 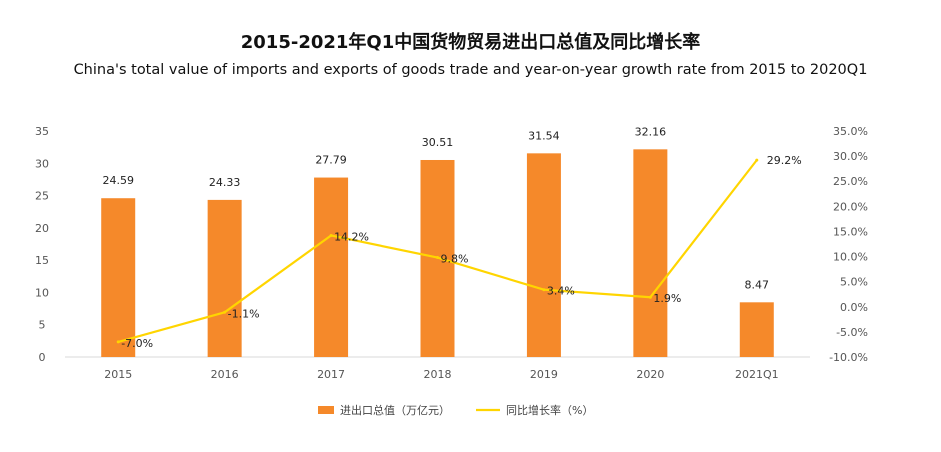 I want to click on legend-line-label: 同比增长率（%）, so click(x=549, y=410).